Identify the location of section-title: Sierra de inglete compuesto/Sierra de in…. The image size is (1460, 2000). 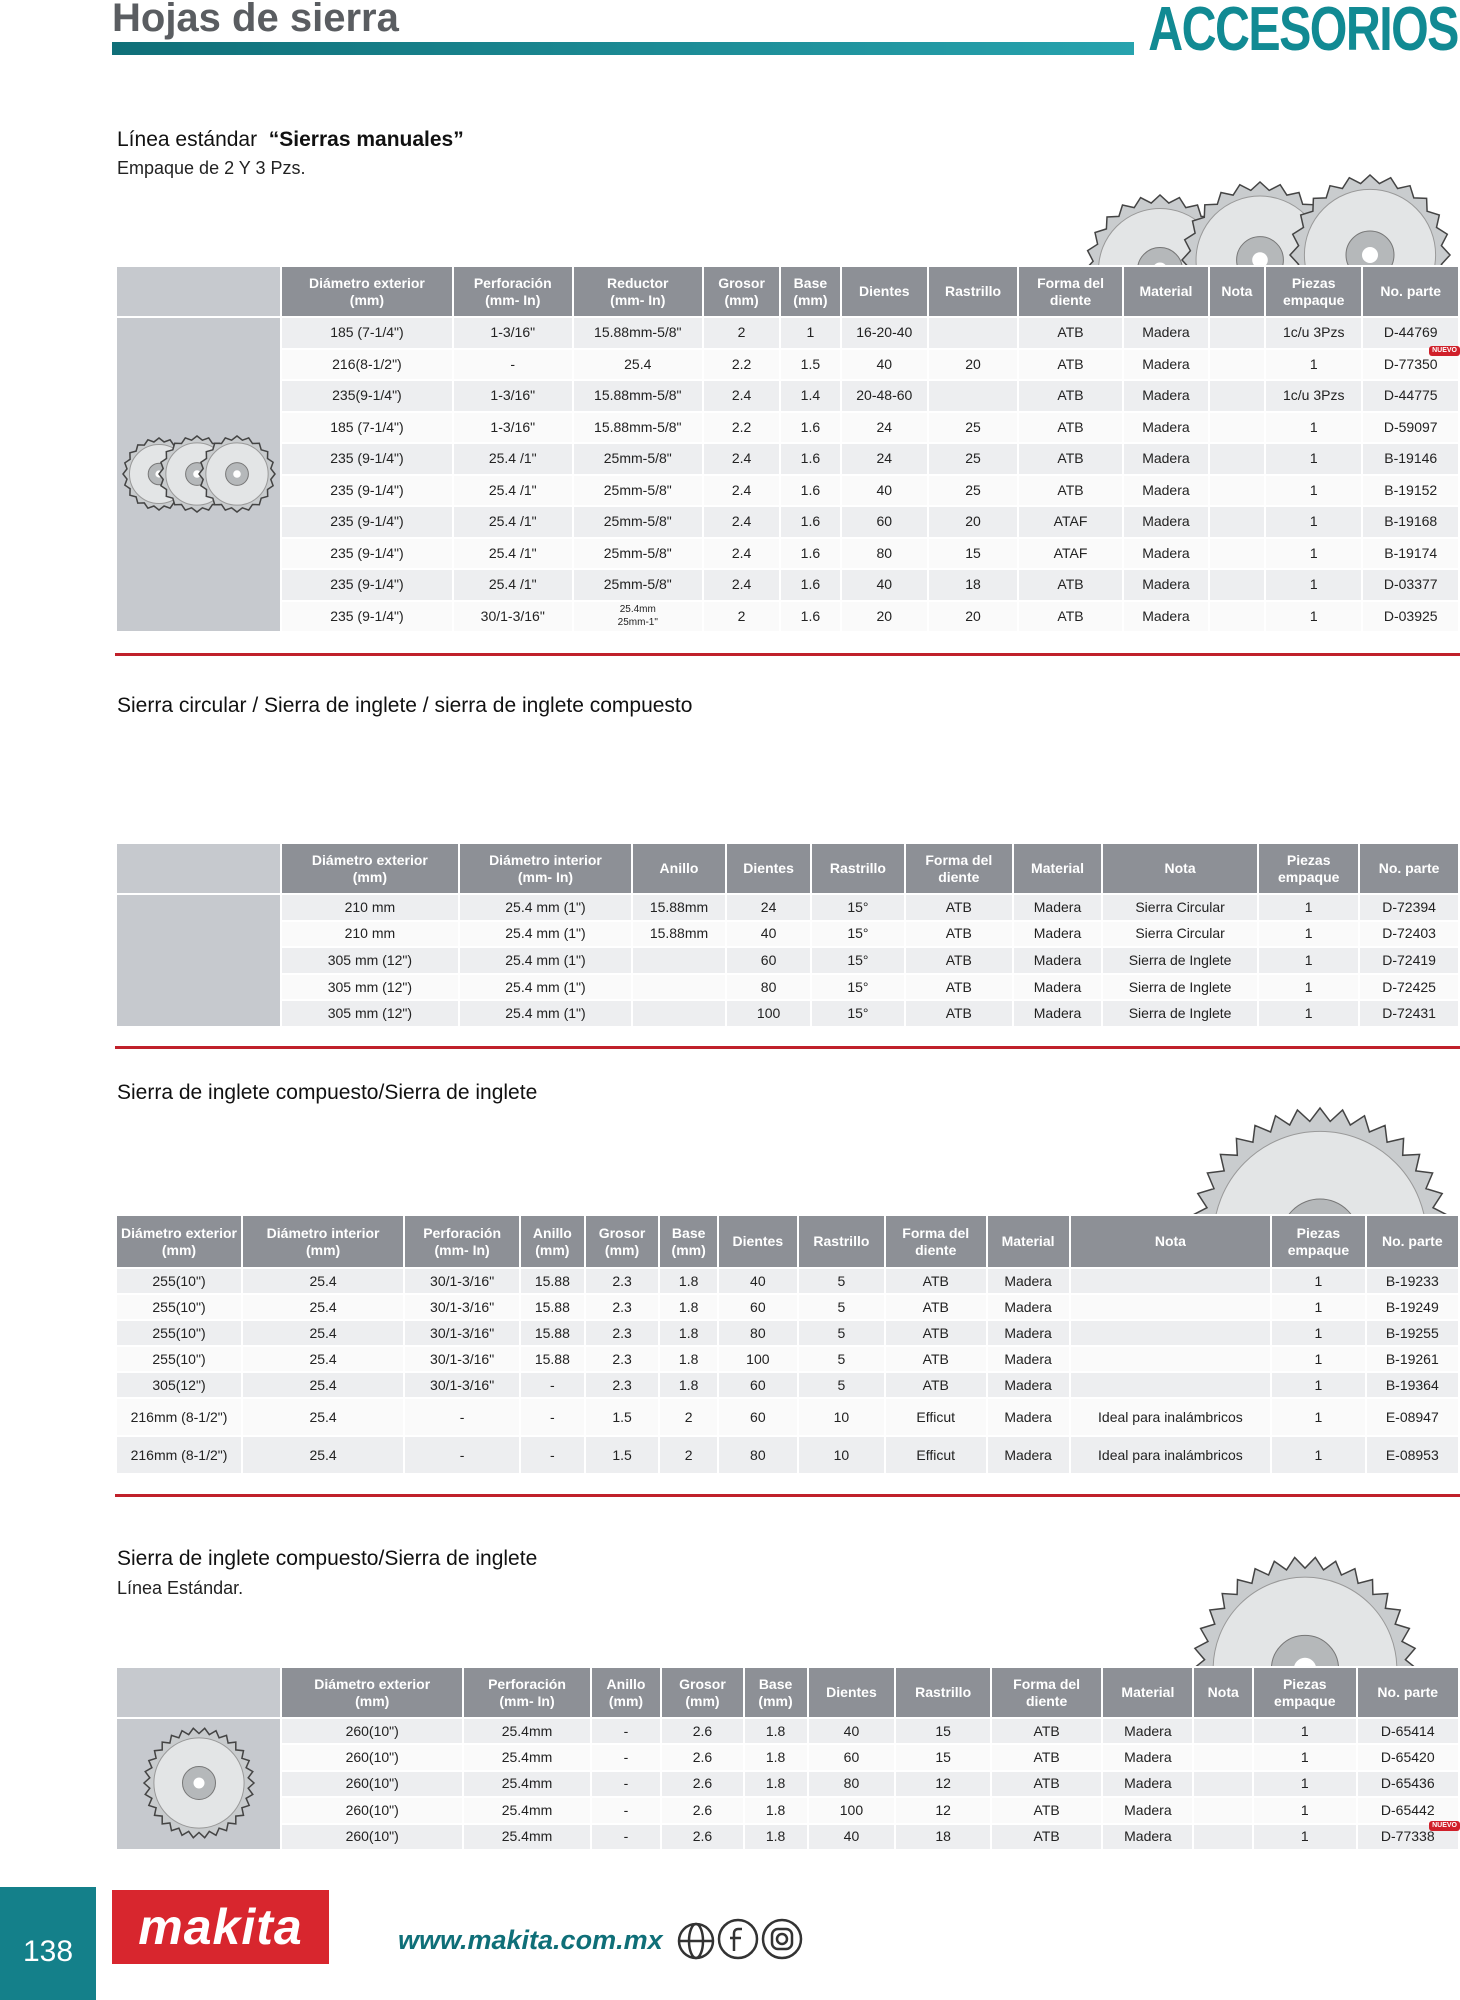
(327, 1093).